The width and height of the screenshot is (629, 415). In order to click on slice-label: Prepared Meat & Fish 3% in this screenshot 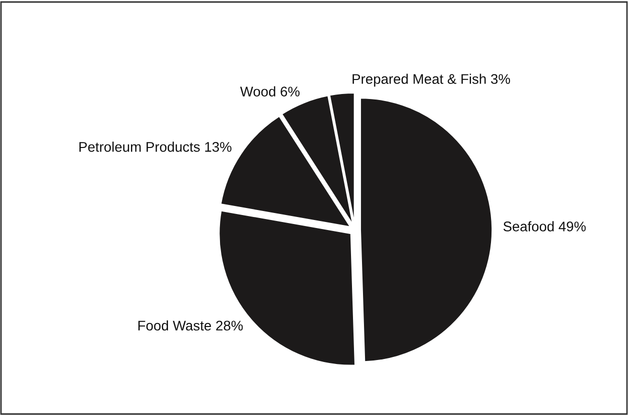, I will do `click(431, 80)`.